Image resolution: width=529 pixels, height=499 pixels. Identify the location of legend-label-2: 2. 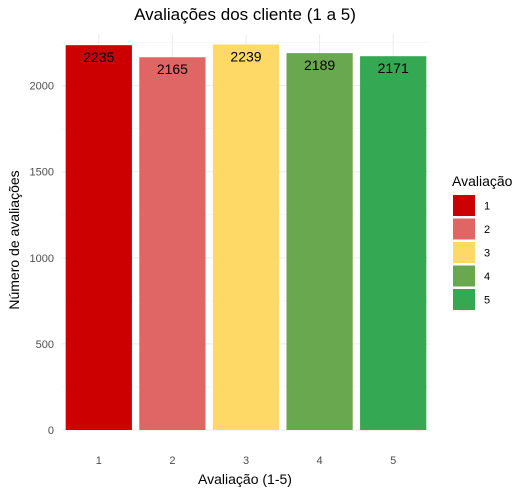
(487, 230).